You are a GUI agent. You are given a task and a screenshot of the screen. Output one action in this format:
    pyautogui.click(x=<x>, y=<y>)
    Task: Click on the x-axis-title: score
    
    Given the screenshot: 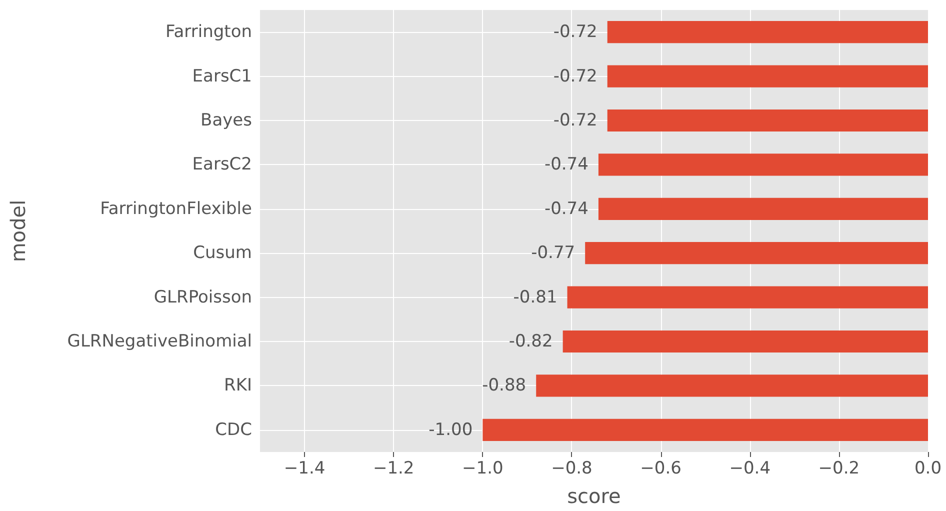 What is the action you would take?
    pyautogui.click(x=594, y=496)
    